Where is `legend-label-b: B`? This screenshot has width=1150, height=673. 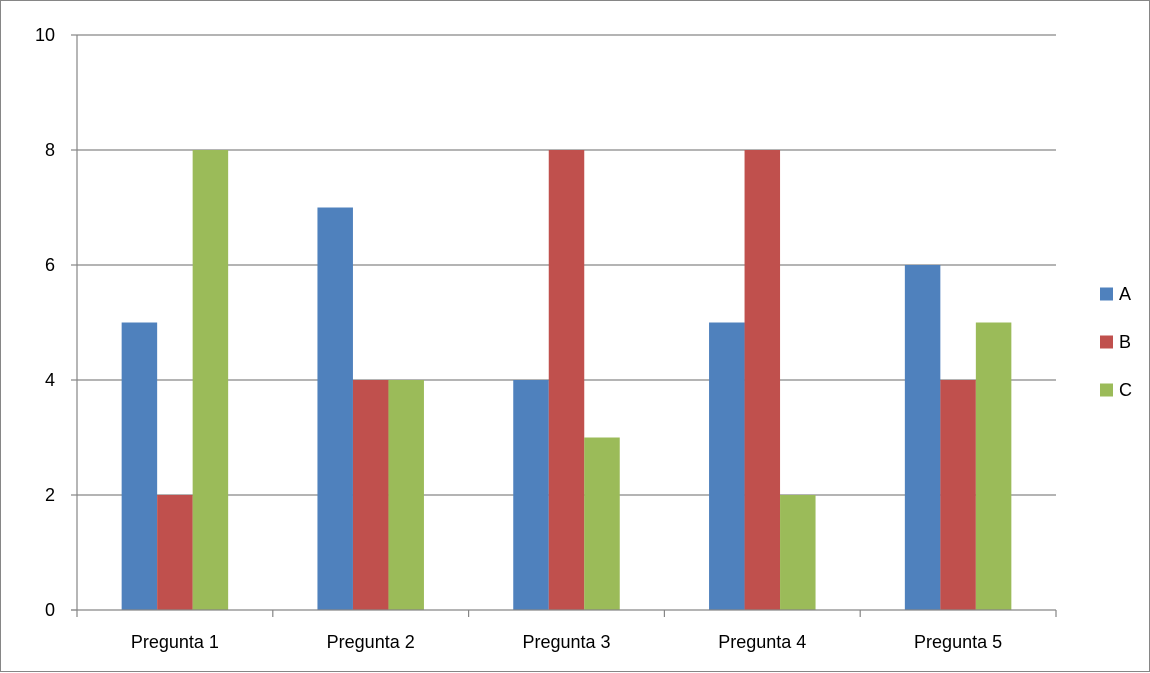
legend-label-b: B is located at coordinates (1125, 342).